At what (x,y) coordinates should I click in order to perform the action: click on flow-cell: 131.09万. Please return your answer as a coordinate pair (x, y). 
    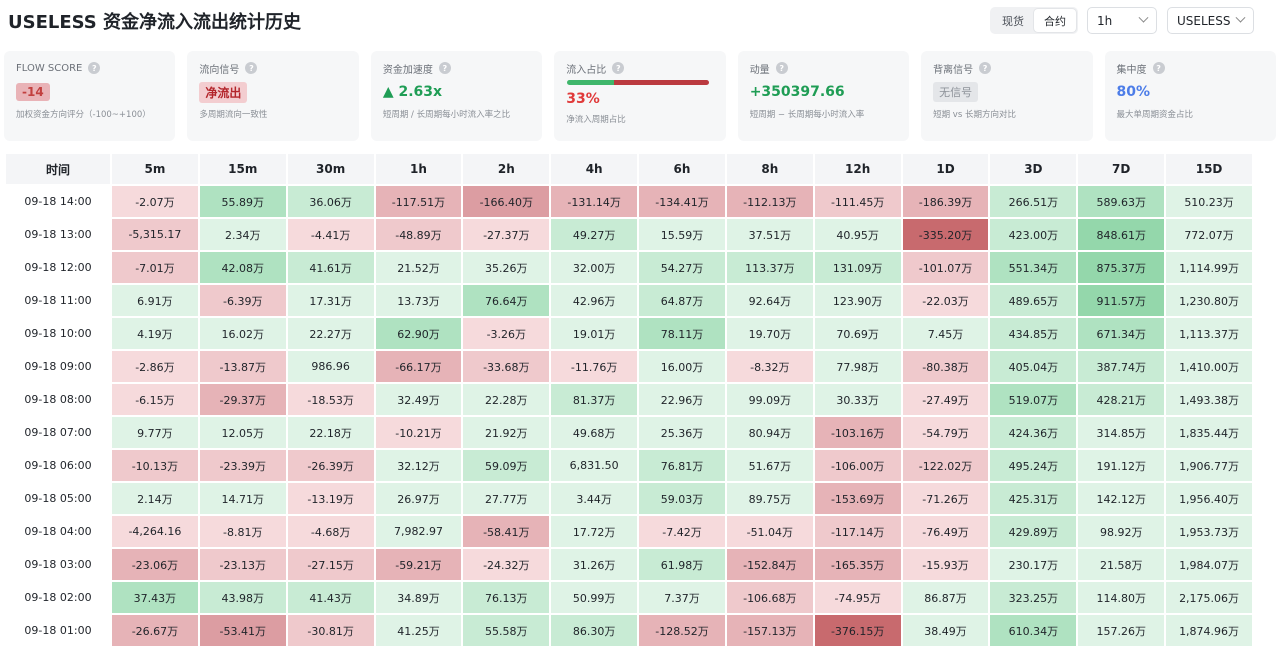
    Looking at the image, I should click on (857, 267).